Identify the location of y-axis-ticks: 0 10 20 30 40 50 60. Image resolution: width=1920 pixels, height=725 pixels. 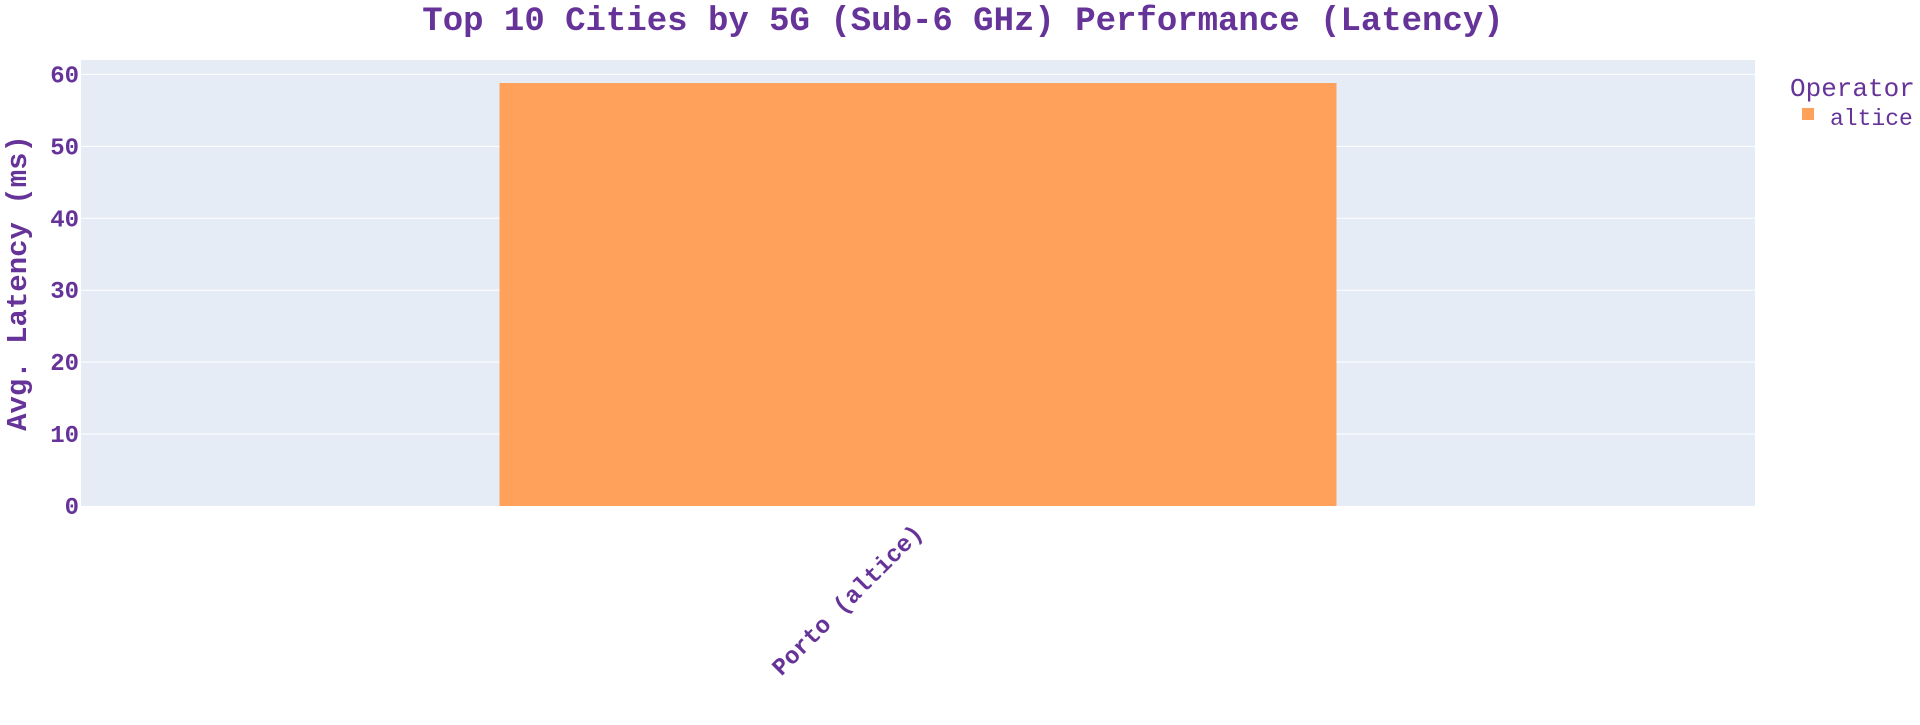
(64, 292).